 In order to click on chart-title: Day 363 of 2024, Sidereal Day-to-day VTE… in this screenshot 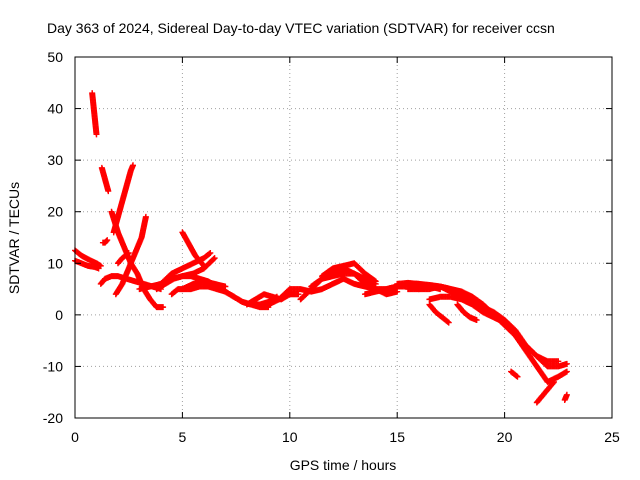, I will do `click(301, 28)`.